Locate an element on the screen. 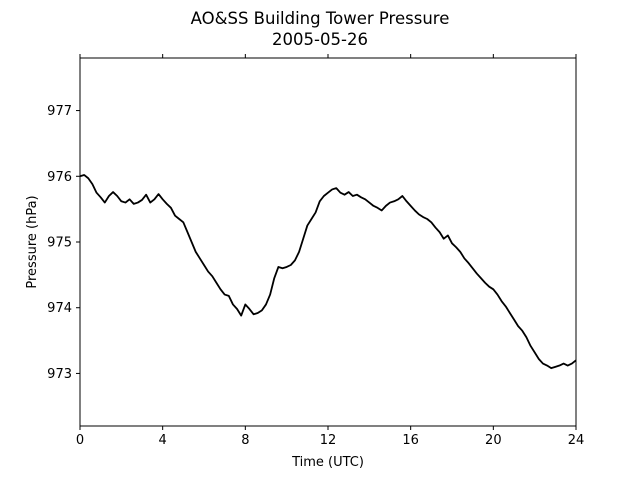 This screenshot has height=480, width=640. chart-title: AO&SS Building Tower Pressure is located at coordinates (320, 18).